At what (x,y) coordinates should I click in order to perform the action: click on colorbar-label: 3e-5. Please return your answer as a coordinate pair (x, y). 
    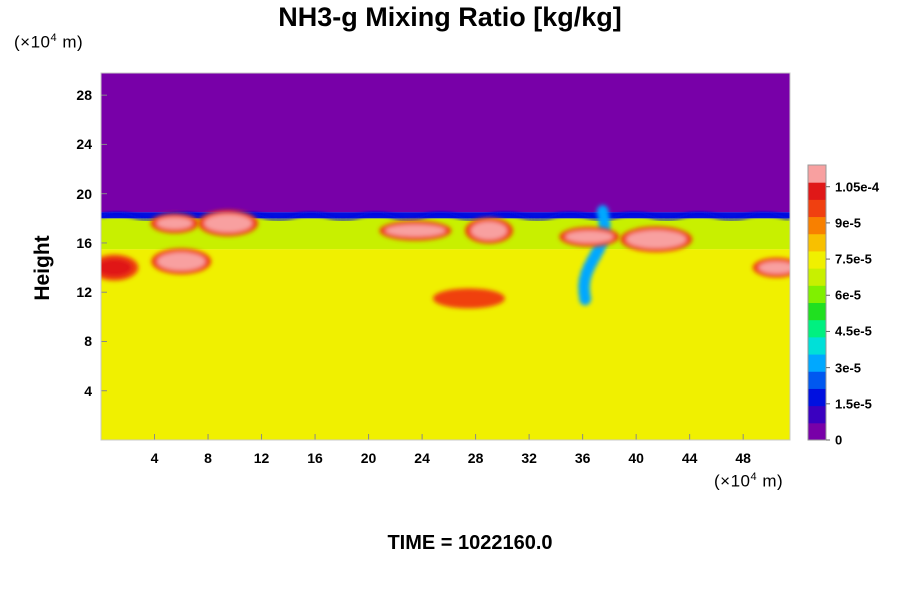
    Looking at the image, I should click on (848, 368).